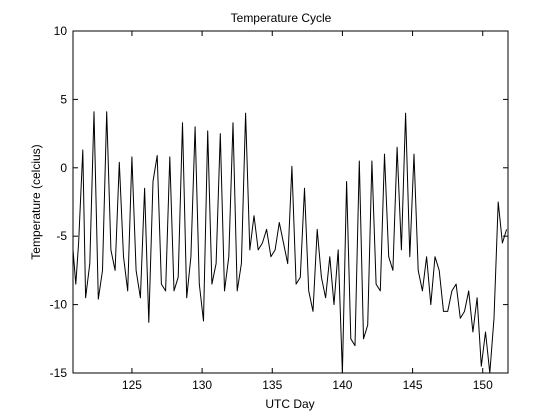 The image size is (560, 420). I want to click on y-axis-label: Temperature (celcius), so click(36, 201).